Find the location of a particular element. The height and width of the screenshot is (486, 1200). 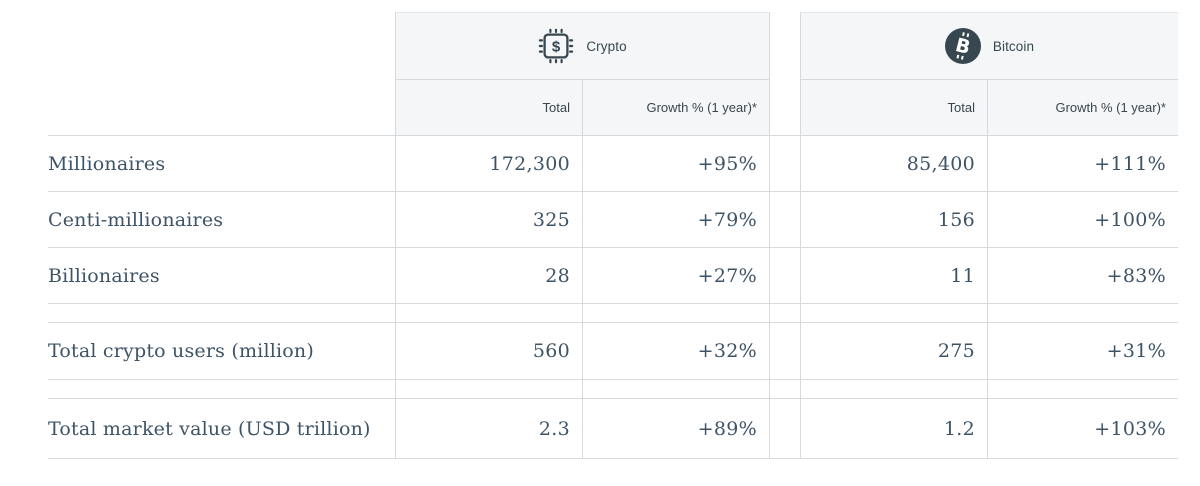

bitcoin-growth-value: +111% is located at coordinates (1083, 164).